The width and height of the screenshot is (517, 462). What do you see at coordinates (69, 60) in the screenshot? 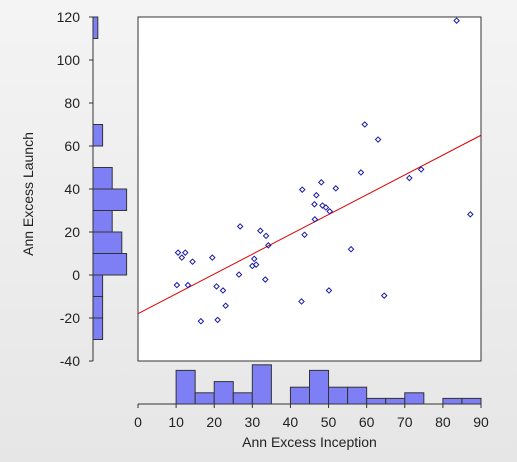
I see `y-tick-label: 100` at bounding box center [69, 60].